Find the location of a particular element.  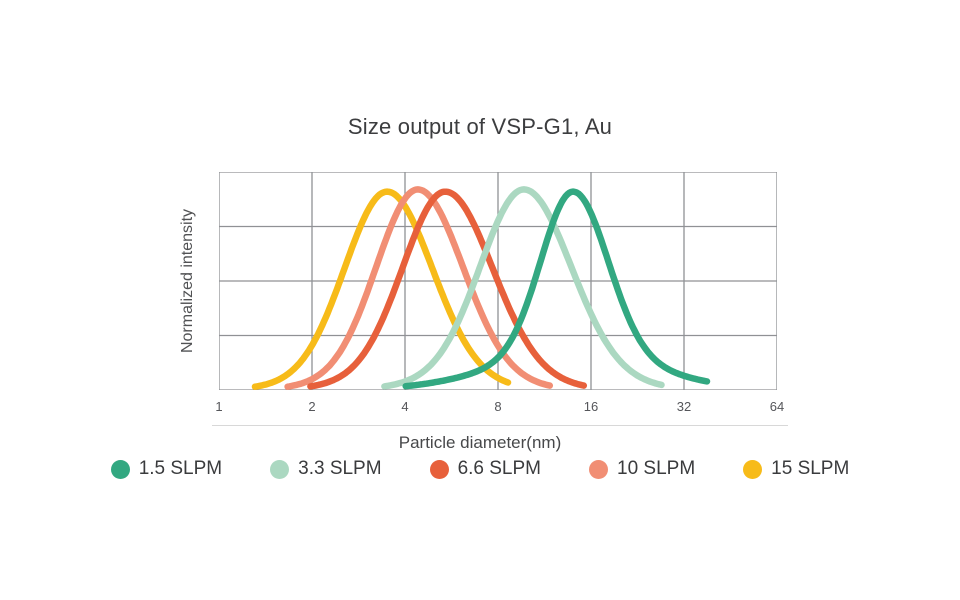

series-curve-3.3-slpm is located at coordinates (523, 288).